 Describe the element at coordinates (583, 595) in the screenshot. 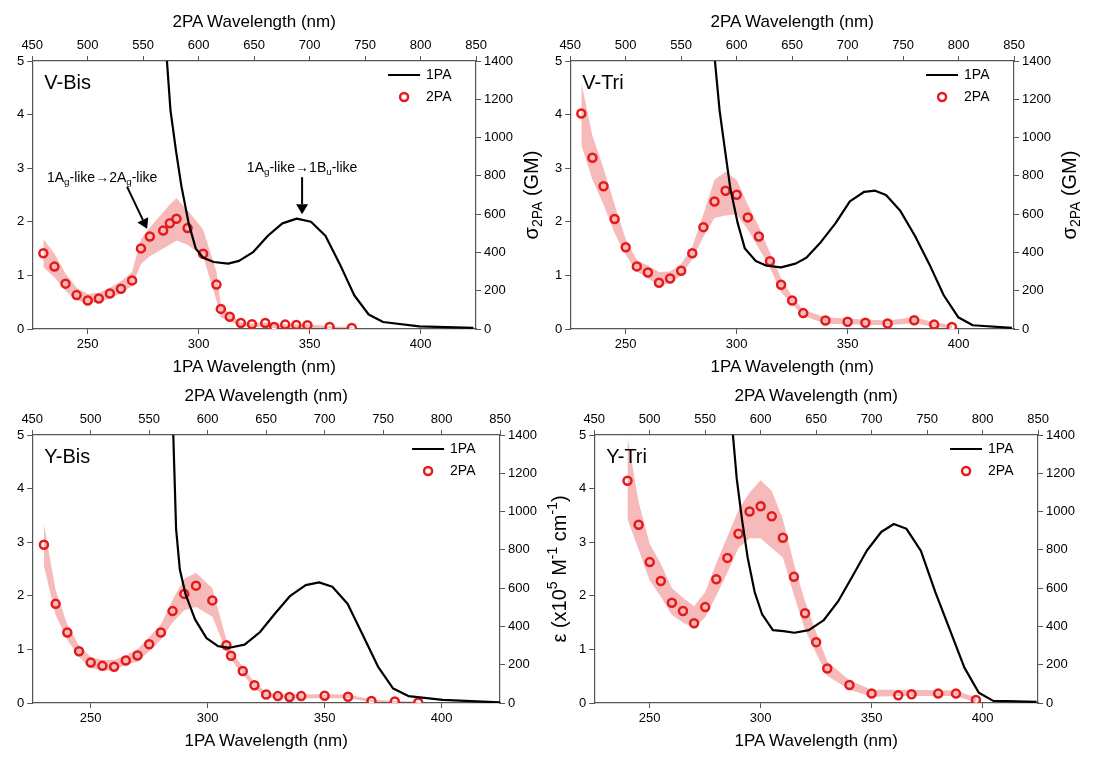

I see `y-tick-label: 2` at that location.